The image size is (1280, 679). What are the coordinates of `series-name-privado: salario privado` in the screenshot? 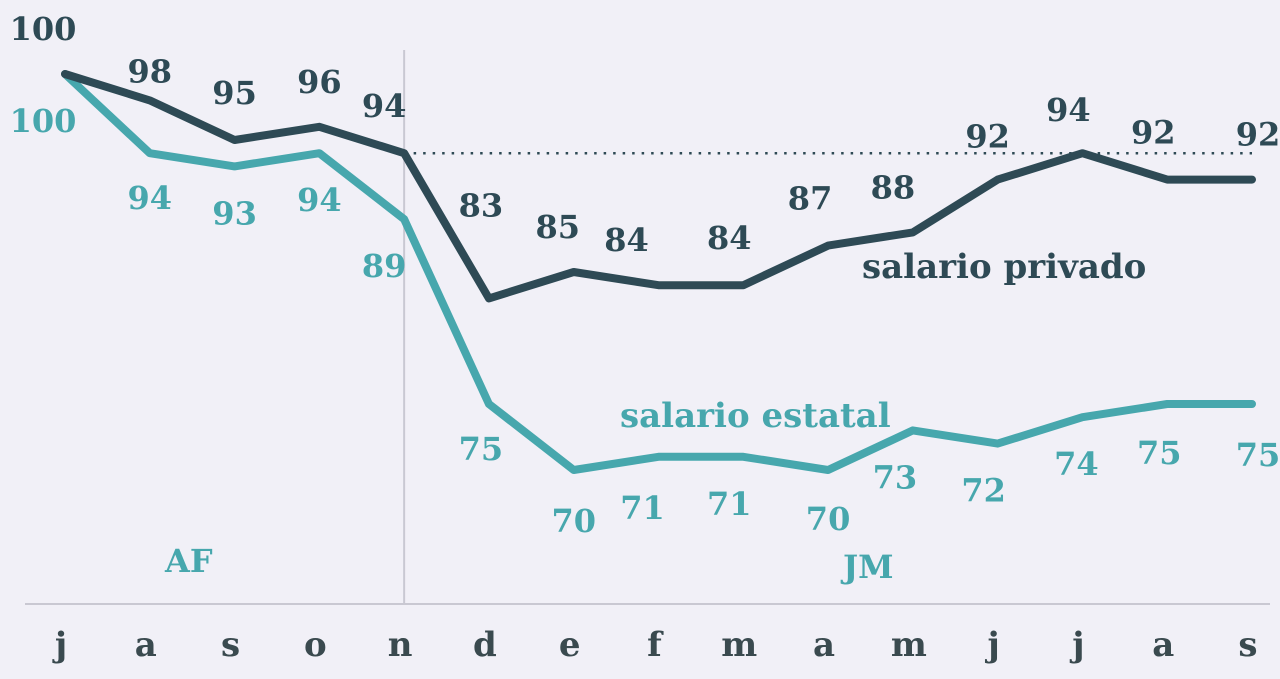 It's located at (1004, 267).